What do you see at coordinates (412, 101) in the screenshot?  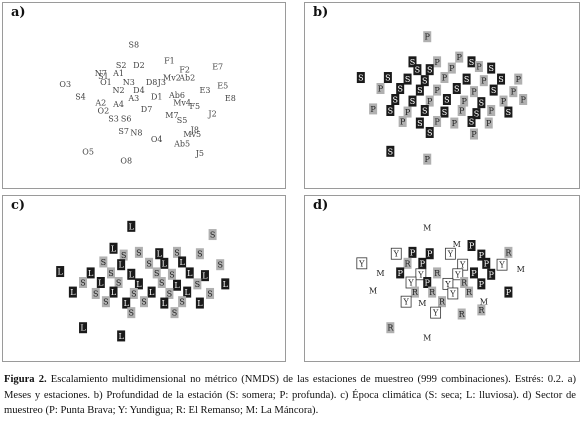 I see `point-b-28: S` at bounding box center [412, 101].